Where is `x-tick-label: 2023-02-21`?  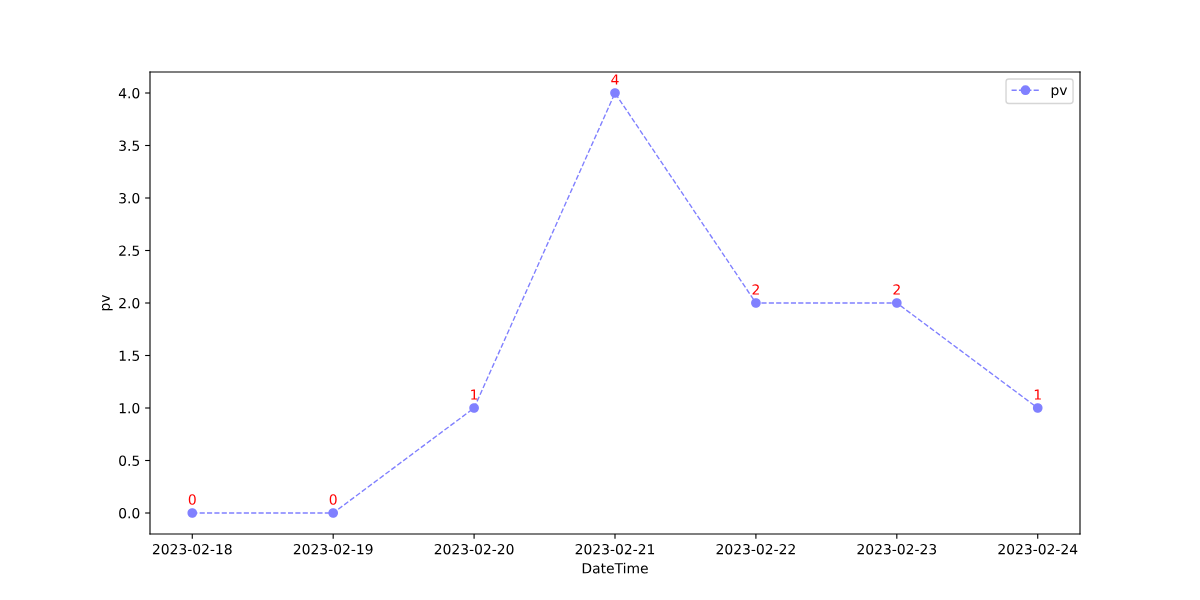
x-tick-label: 2023-02-21 is located at coordinates (615, 549).